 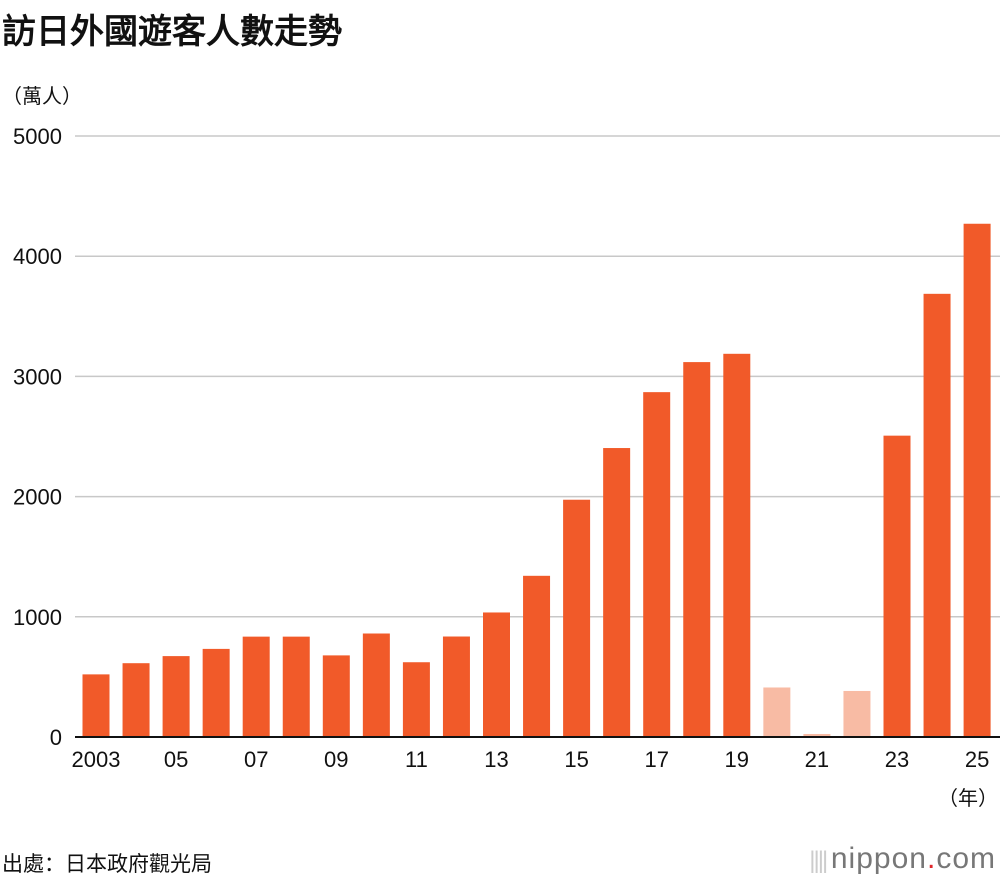 I want to click on bar-2003, so click(x=96, y=705).